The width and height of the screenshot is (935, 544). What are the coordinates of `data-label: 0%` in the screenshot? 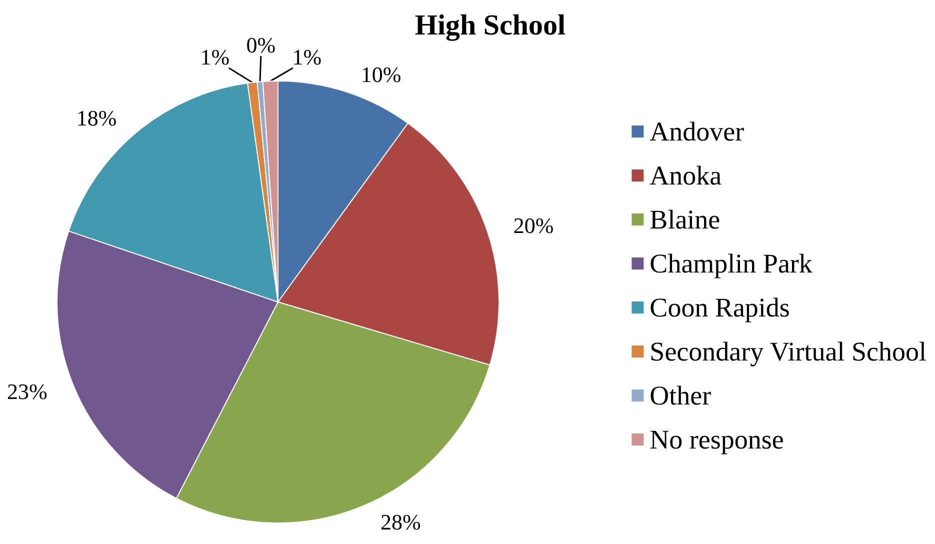 It's located at (261, 45).